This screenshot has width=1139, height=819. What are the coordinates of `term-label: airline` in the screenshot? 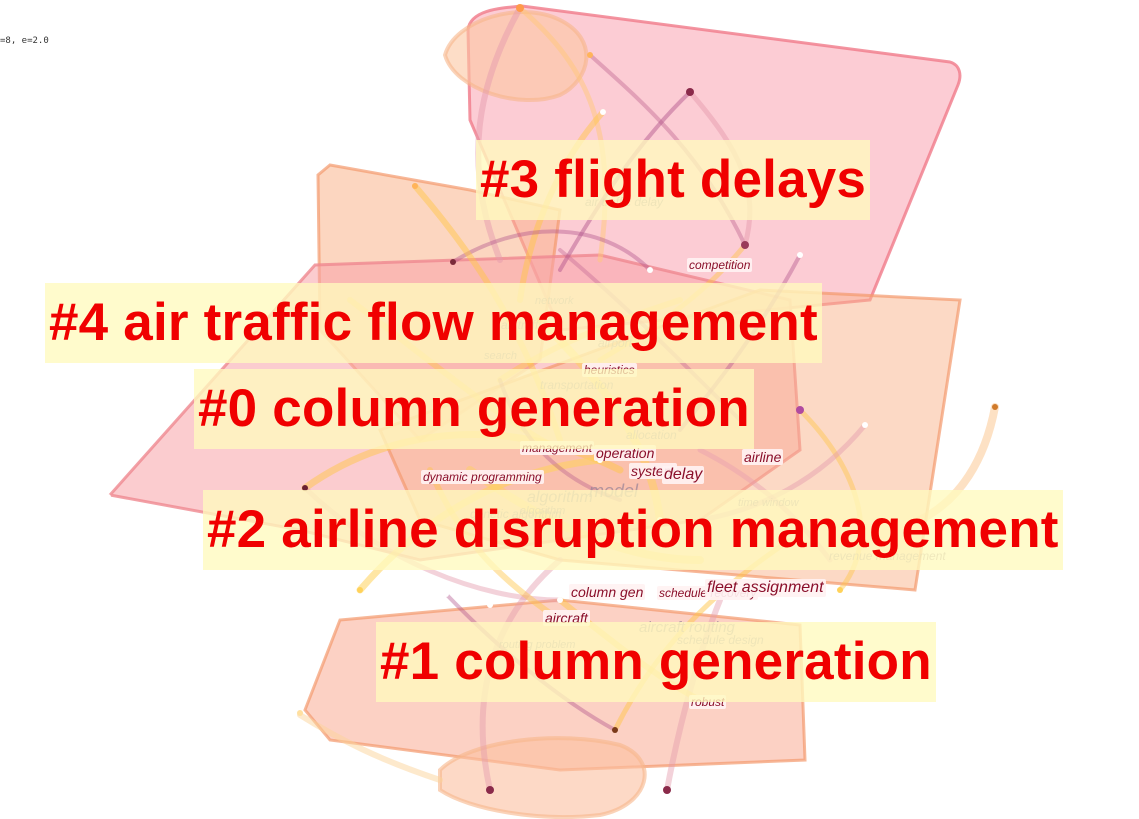 It's located at (763, 457).